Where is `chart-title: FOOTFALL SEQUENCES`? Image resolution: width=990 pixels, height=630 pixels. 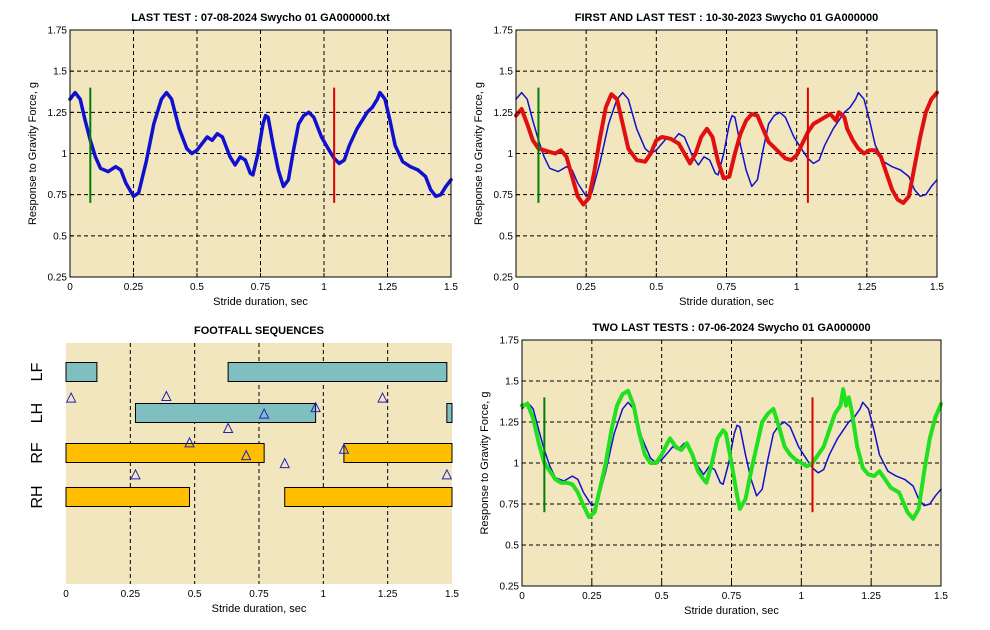 chart-title: FOOTFALL SEQUENCES is located at coordinates (259, 331).